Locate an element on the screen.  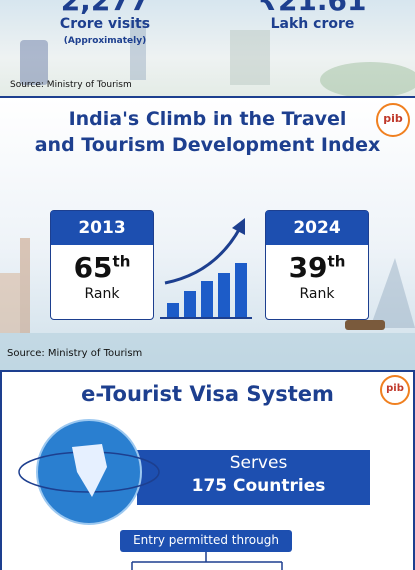
rank-number: 65 is located at coordinates (93, 267).